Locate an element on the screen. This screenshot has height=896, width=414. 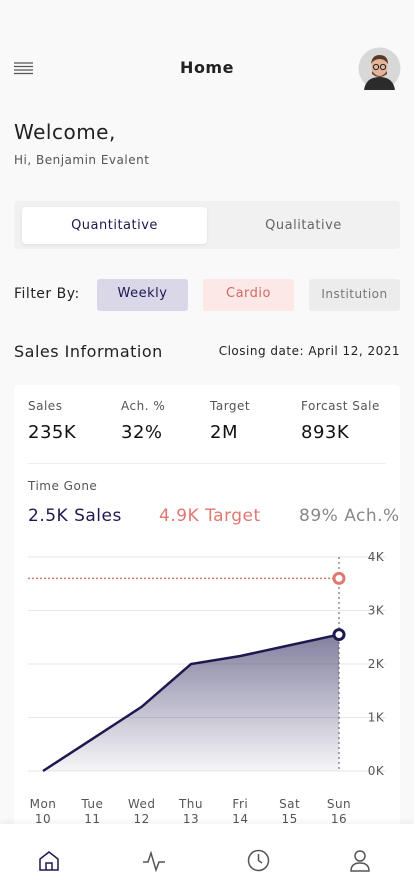
x-tick-date: 12 is located at coordinates (142, 818).